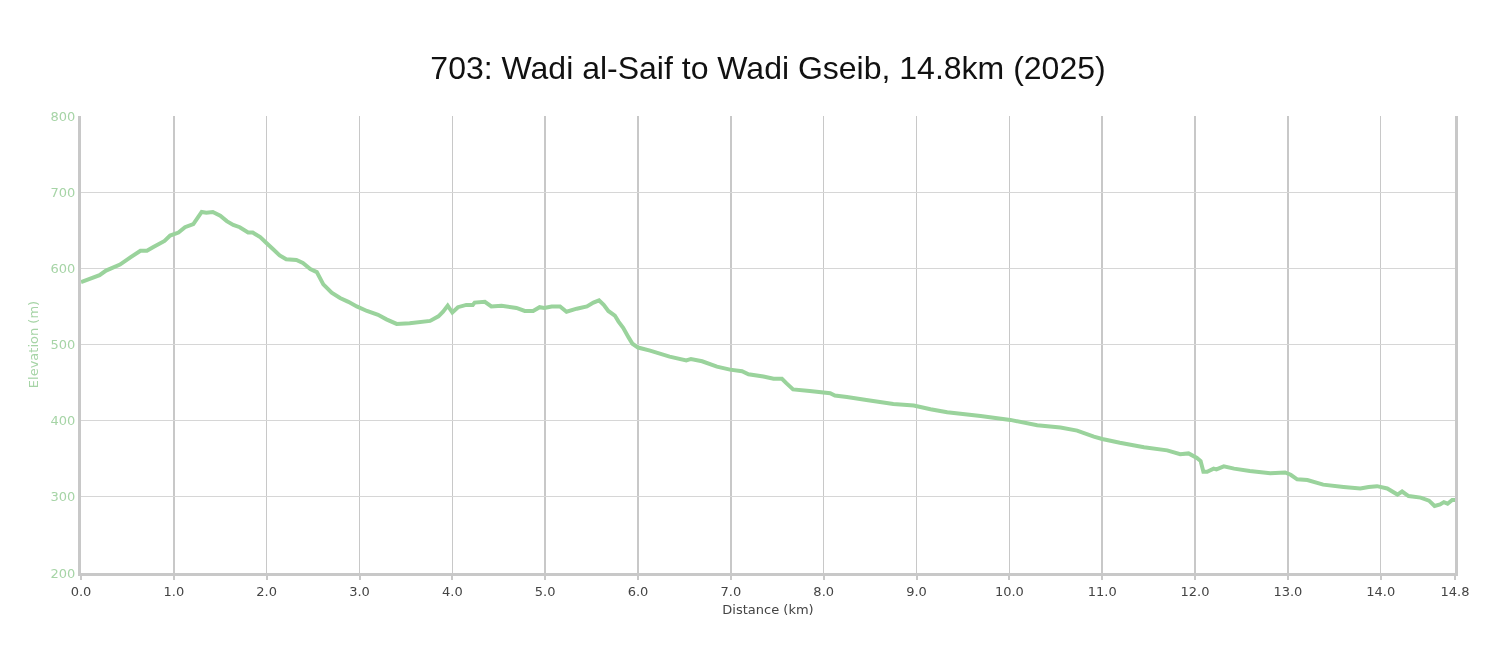 The image size is (1500, 650). Describe the element at coordinates (452, 591) in the screenshot. I see `x-tick-label: 4.0` at that location.